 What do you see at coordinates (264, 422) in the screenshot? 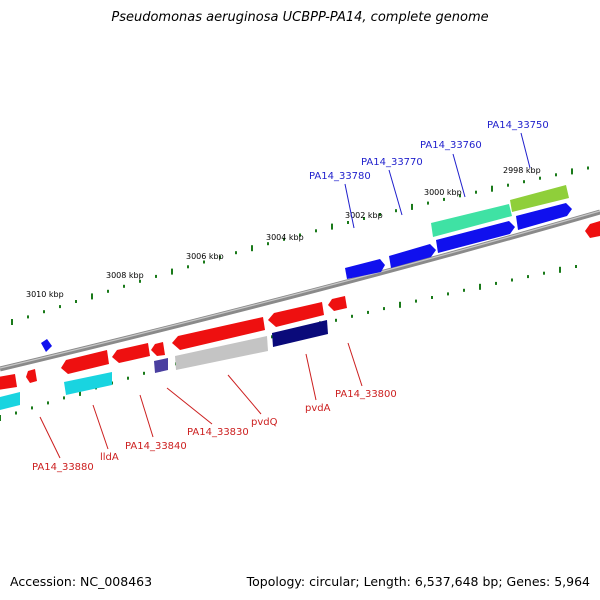
I see `gene-label-pvdq: pvdQ` at bounding box center [264, 422].